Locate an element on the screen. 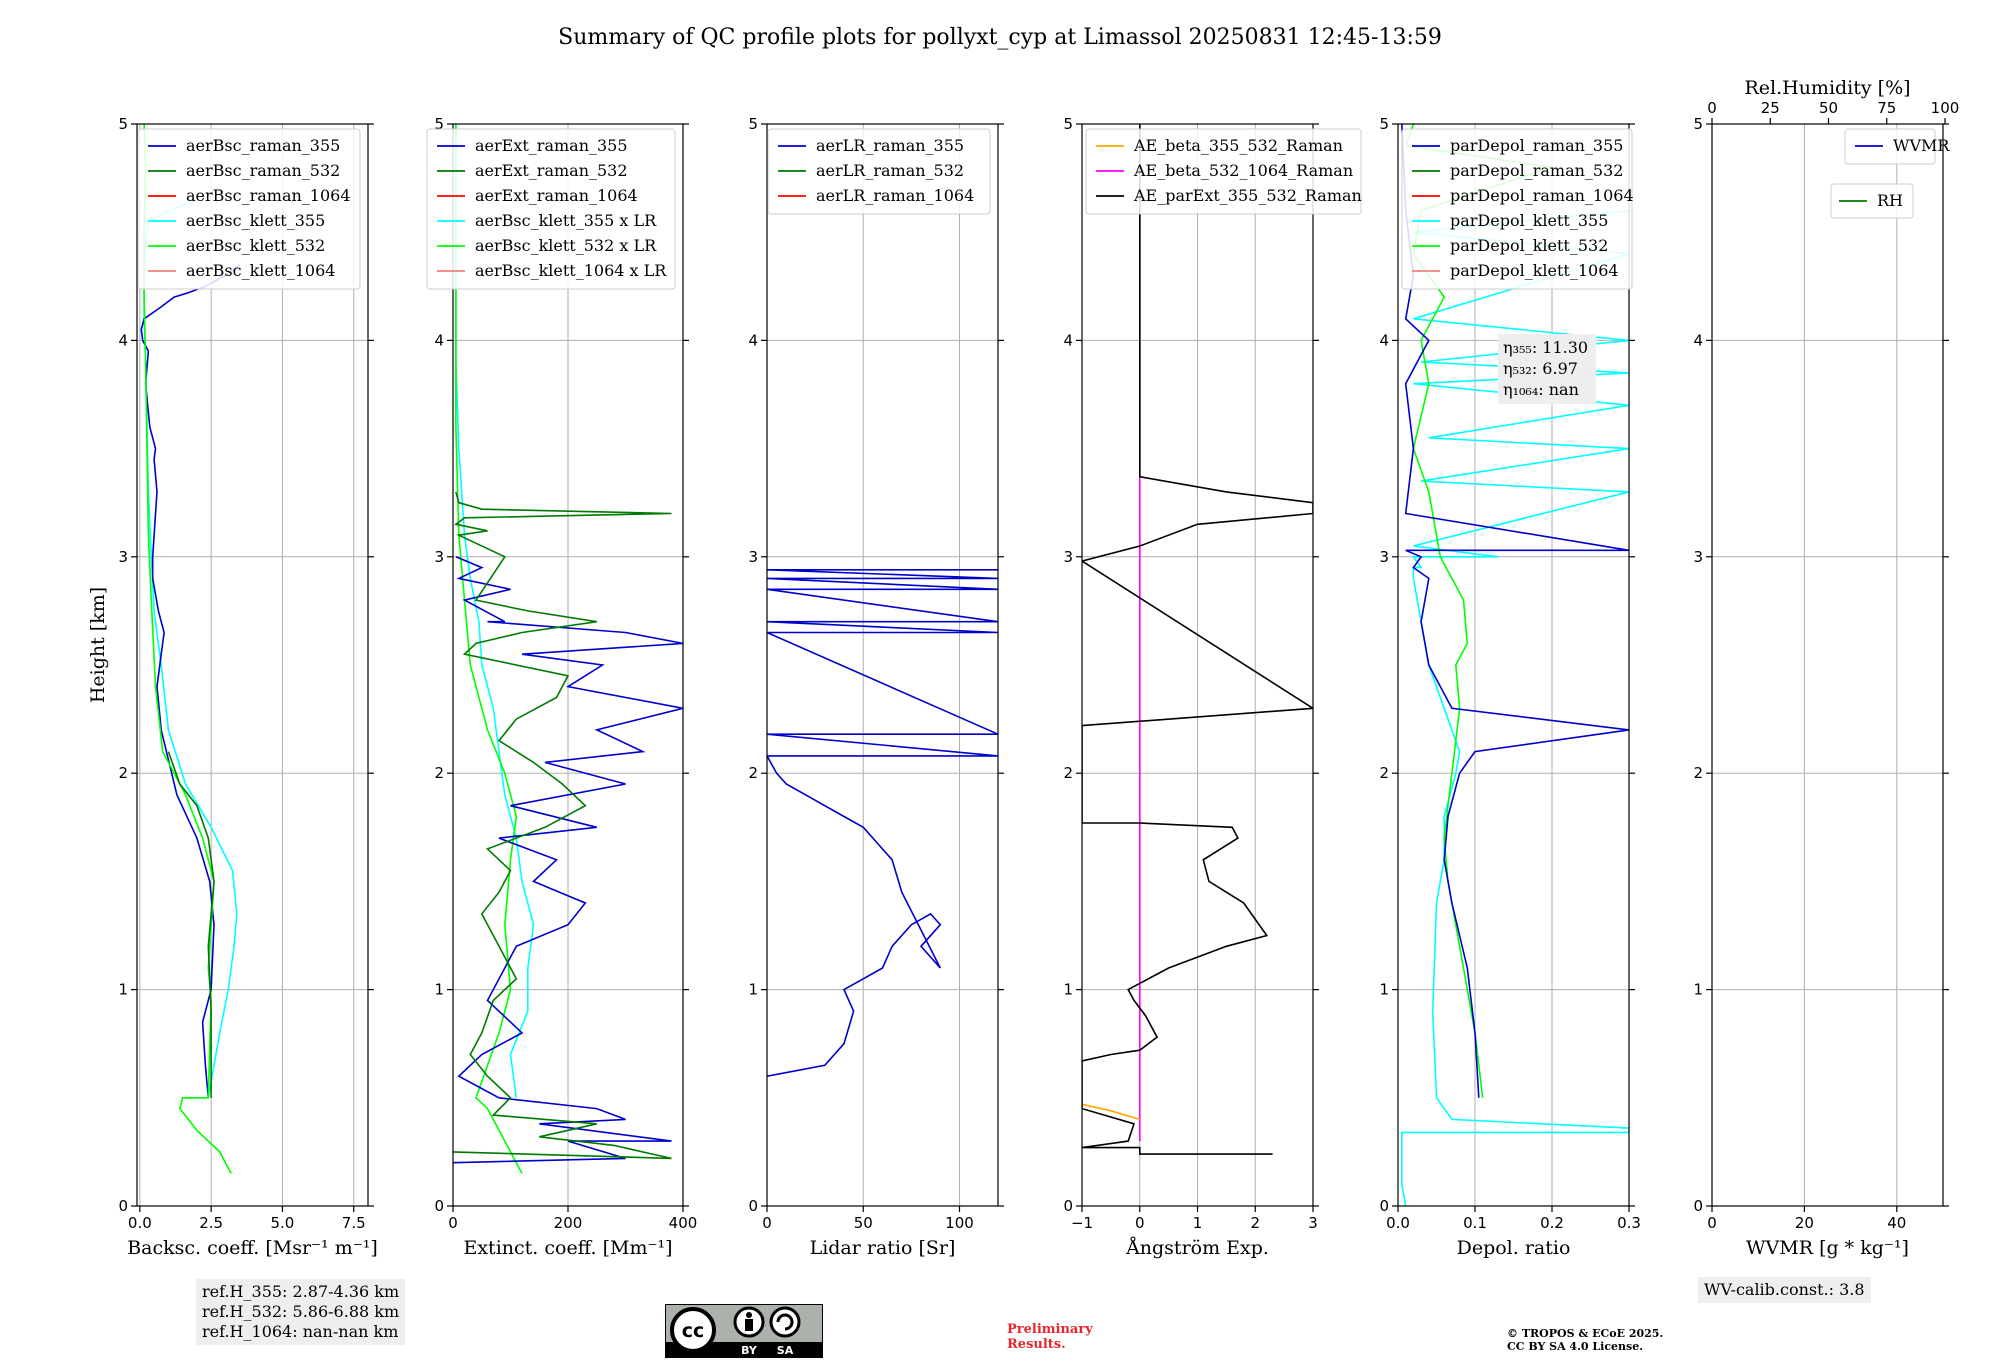  copyright-line-2: CC BY SA 4.0 License. is located at coordinates (1575, 1346).